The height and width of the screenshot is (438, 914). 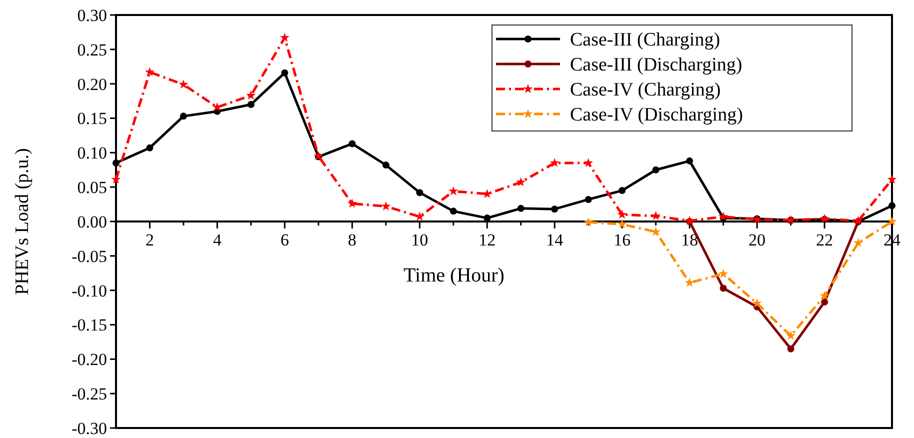 What do you see at coordinates (89, 256) in the screenshot?
I see `y-tick-label: -0.05` at bounding box center [89, 256].